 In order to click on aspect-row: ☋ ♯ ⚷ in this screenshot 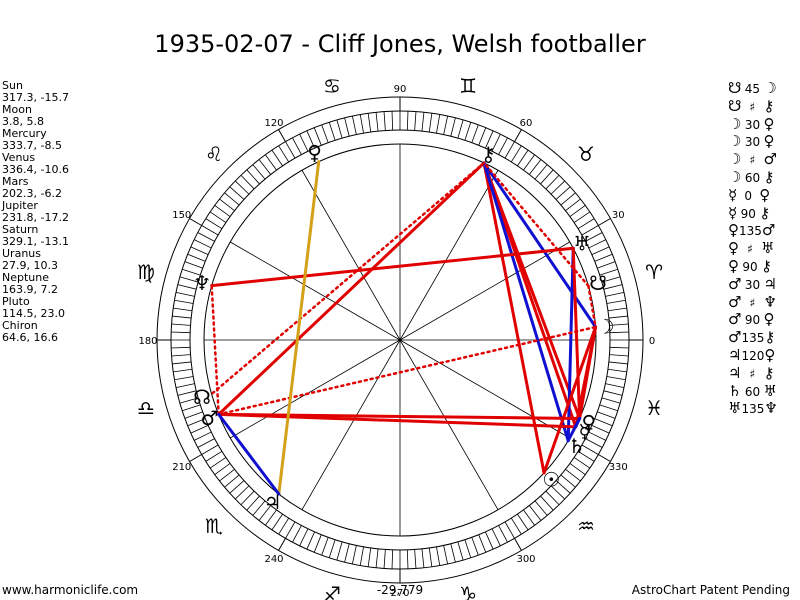, I will do `click(753, 106)`.